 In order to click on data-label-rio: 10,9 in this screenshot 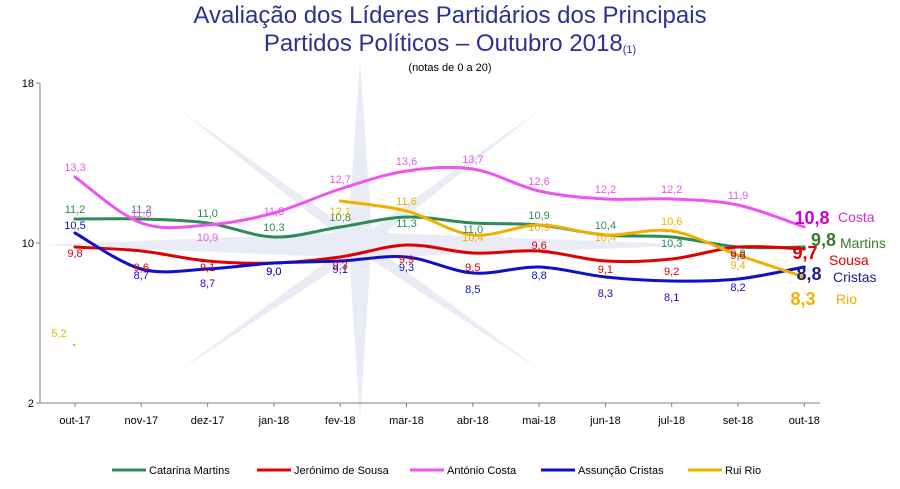, I will do `click(538, 228)`.